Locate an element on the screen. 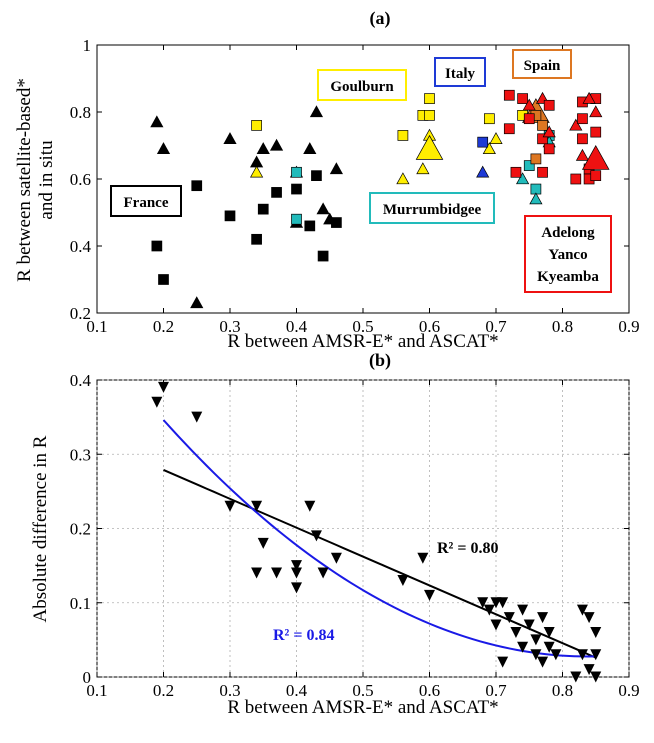 The height and width of the screenshot is (743, 654). point-italy-triangle is located at coordinates (483, 171).